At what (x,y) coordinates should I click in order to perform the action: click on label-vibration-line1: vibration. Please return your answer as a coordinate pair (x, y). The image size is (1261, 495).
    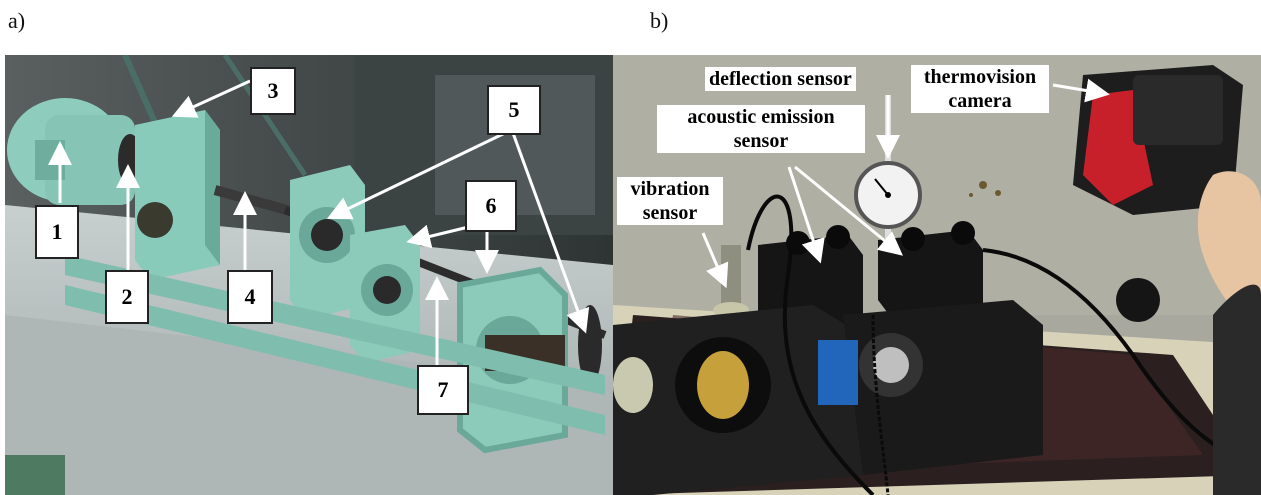
    Looking at the image, I should click on (670, 189).